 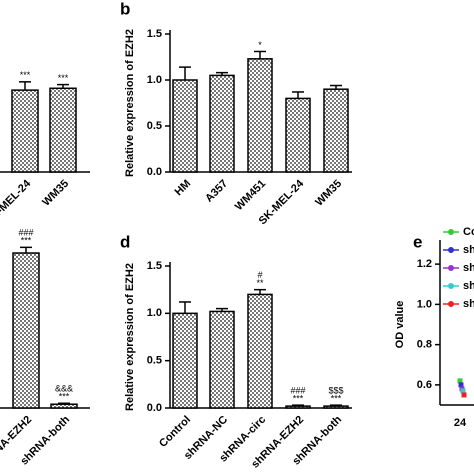 What do you see at coordinates (183, 188) in the screenshot?
I see `x-tick-label: HM` at bounding box center [183, 188].